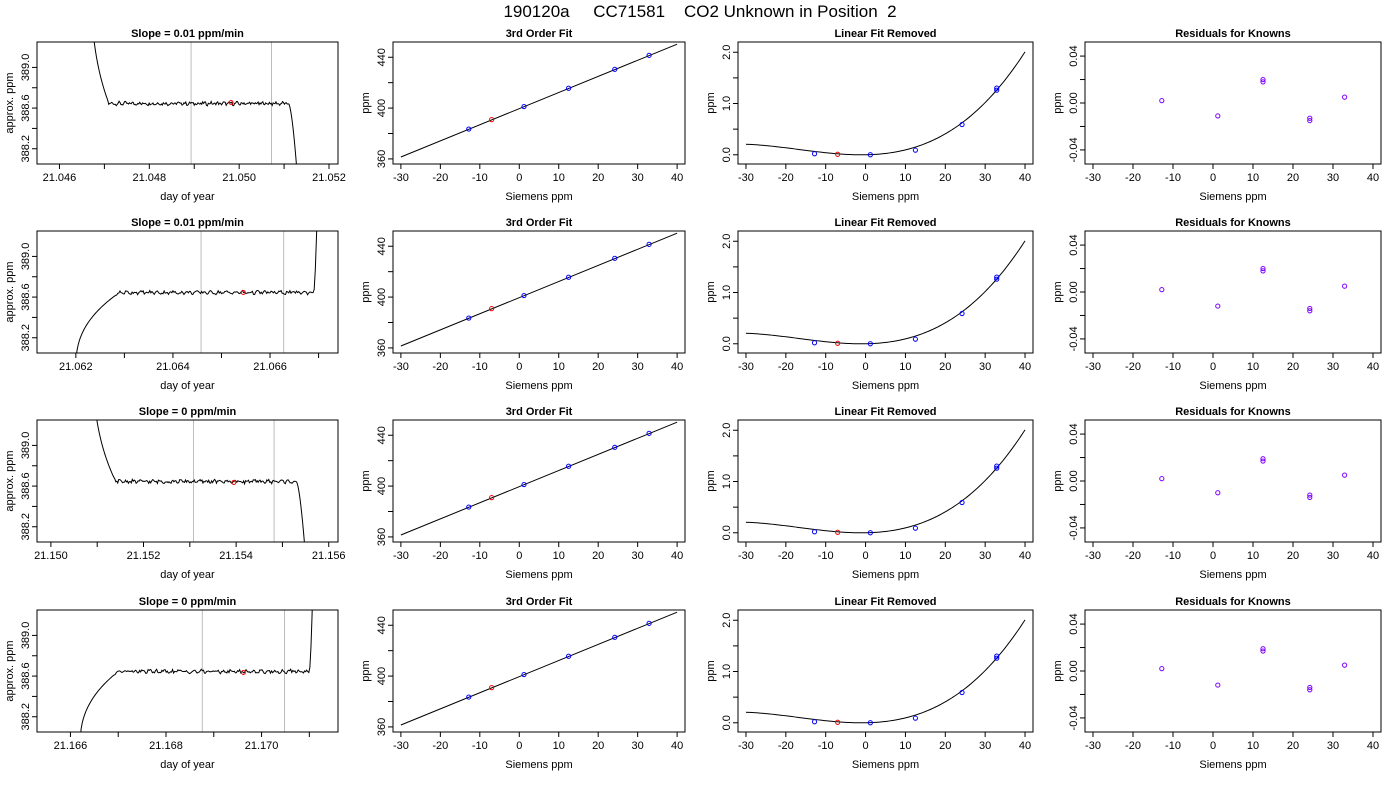  What do you see at coordinates (1074, 291) in the screenshot?
I see `y-tick-label: 0.00` at bounding box center [1074, 291].